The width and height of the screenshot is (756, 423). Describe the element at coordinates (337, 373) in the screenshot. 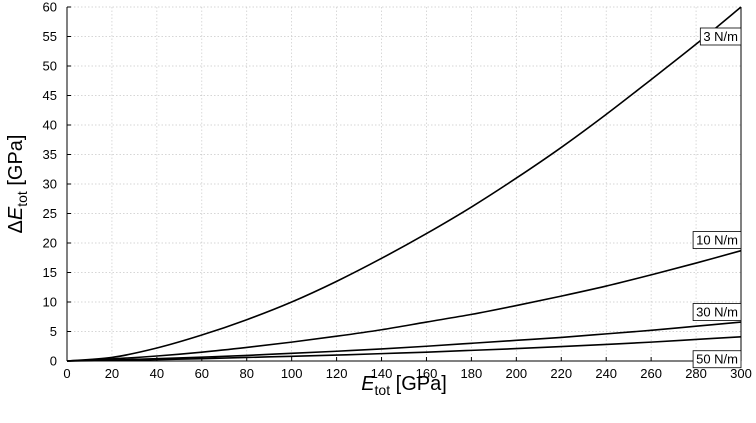

I see `x-tick-label: 120` at that location.